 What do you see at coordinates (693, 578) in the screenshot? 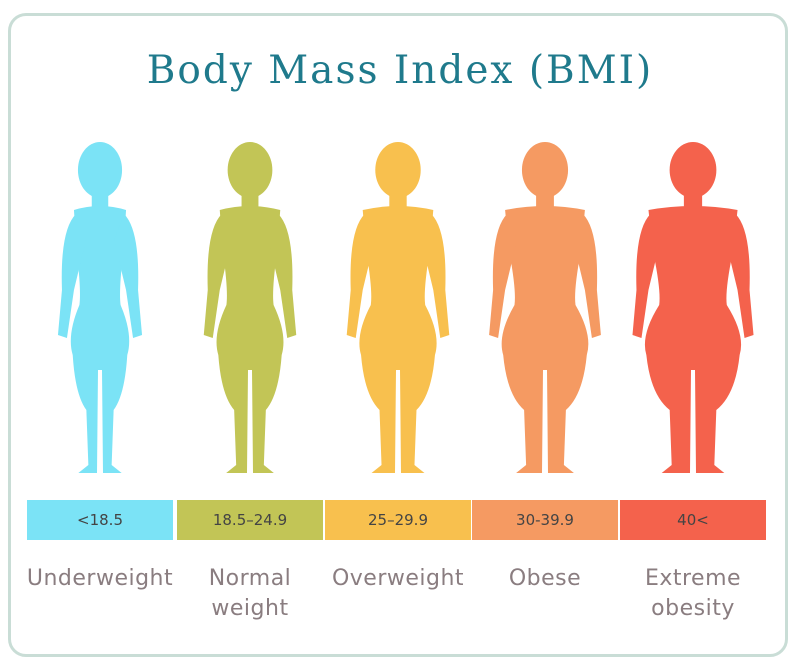
I see `label-line: Extreme` at bounding box center [693, 578].